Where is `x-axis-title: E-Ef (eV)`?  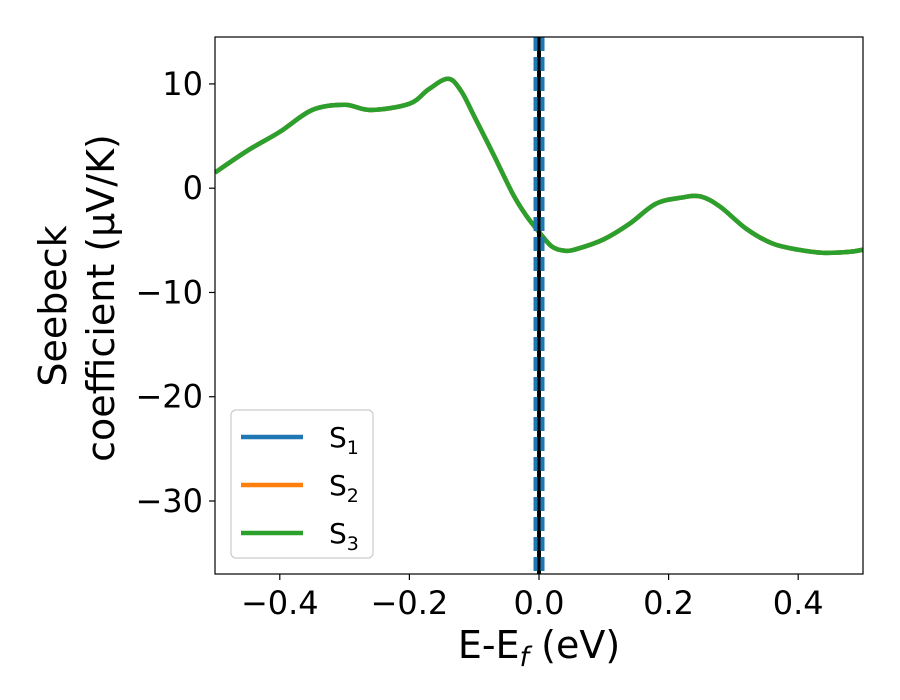 x-axis-title: E-Ef (eV) is located at coordinates (539, 648).